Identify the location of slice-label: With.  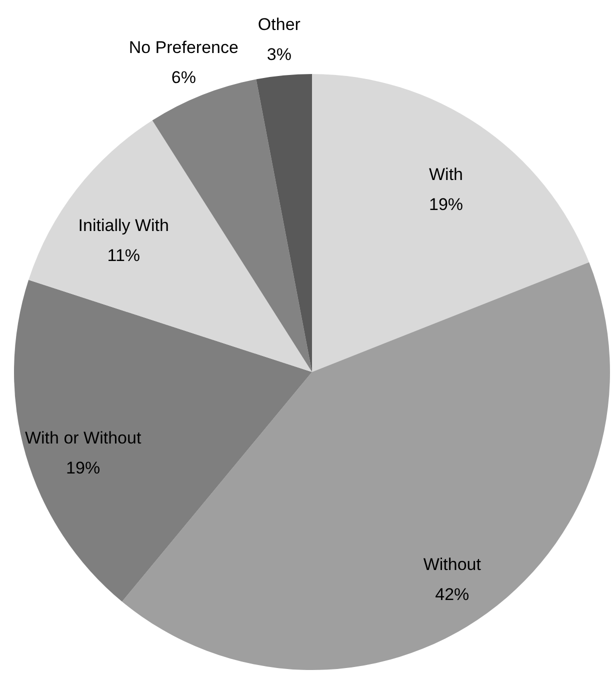
(446, 174).